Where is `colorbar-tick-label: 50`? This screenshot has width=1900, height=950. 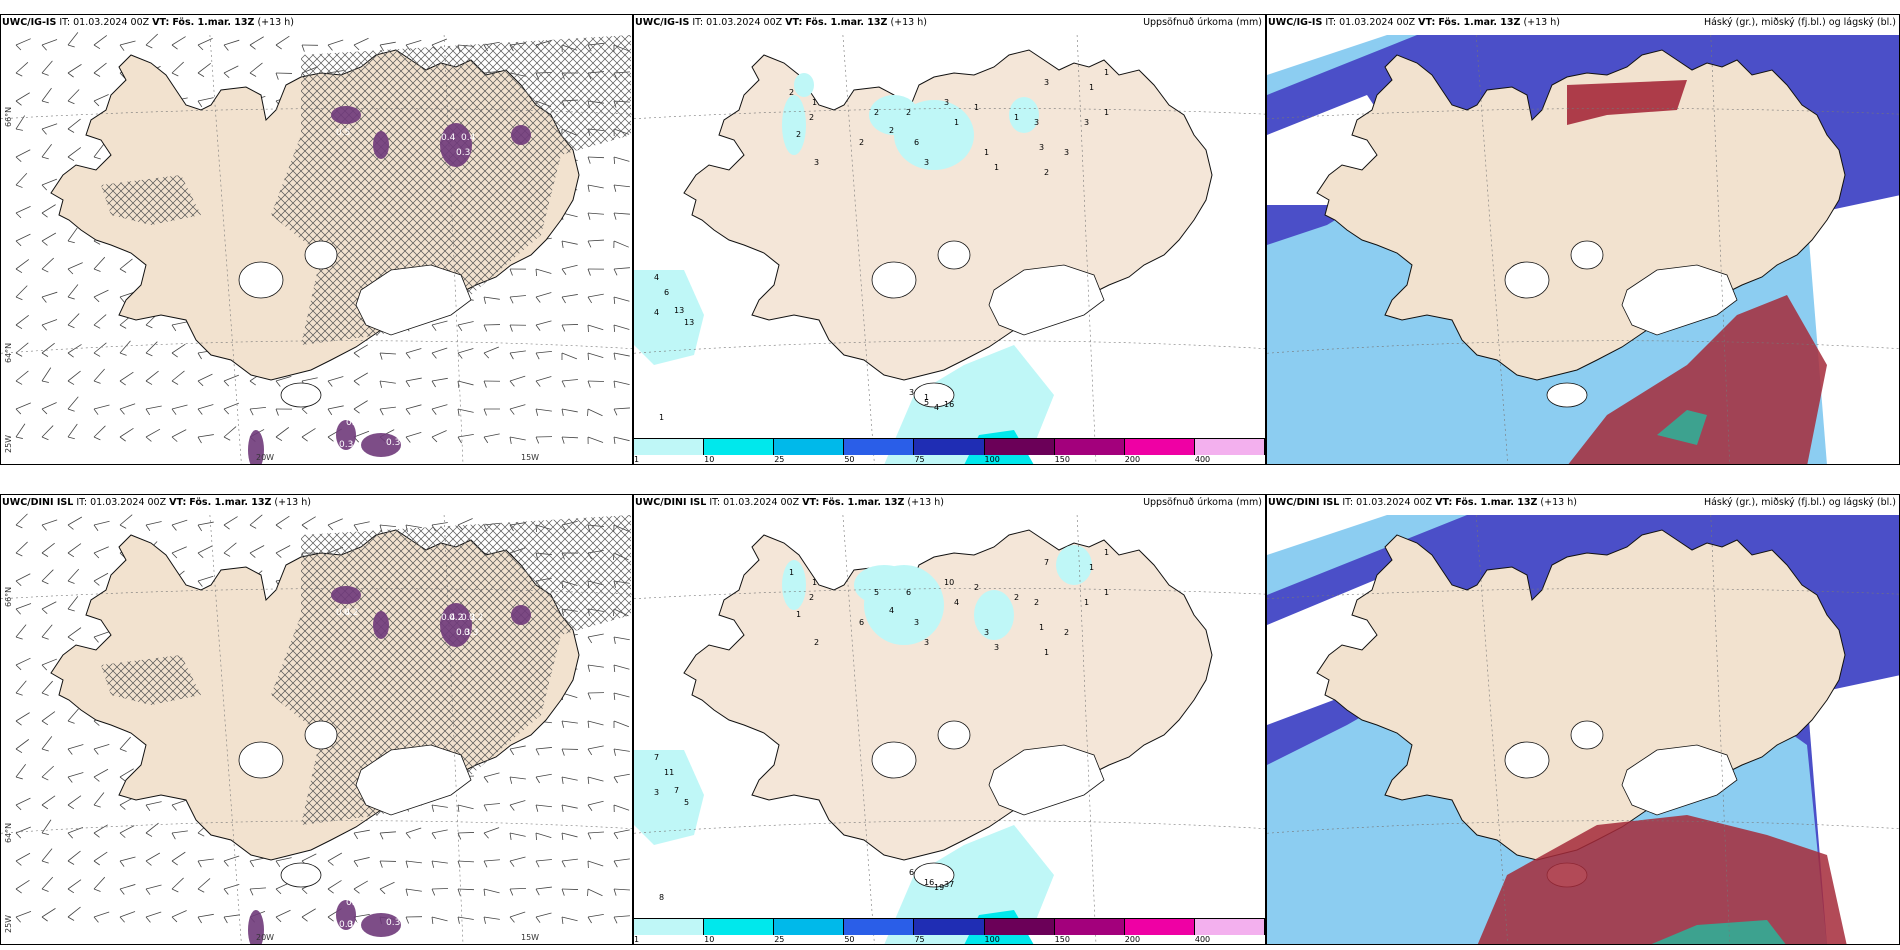 colorbar-tick-label: 50 is located at coordinates (849, 939).